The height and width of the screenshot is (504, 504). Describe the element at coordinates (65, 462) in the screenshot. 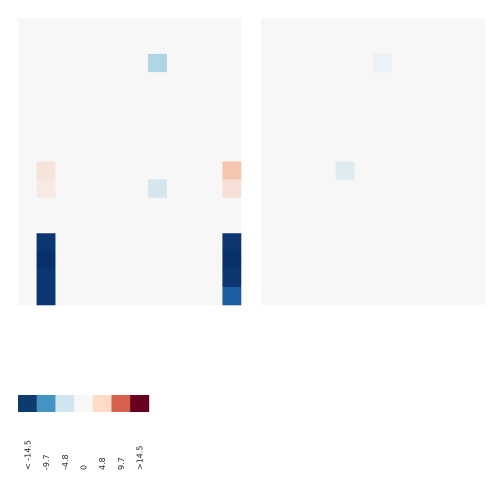

I see `legend-label: -4.8` at that location.